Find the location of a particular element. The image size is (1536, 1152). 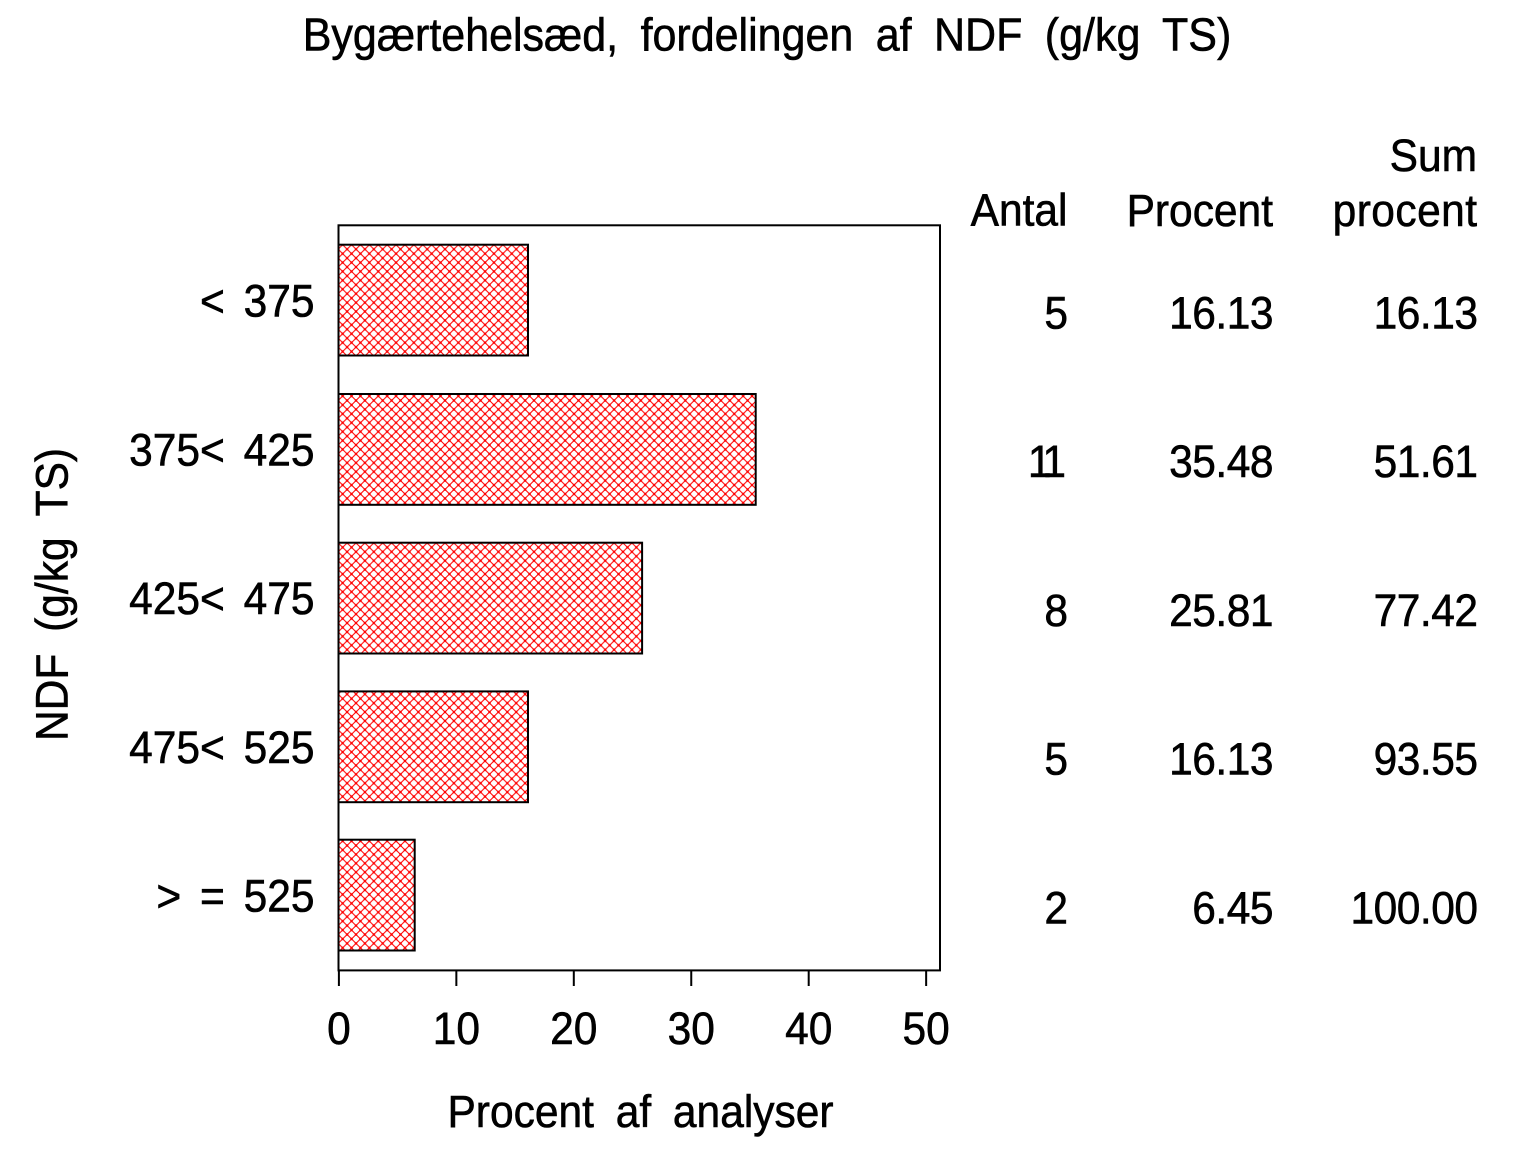

svg-text: 6.45 is located at coordinates (1232, 908).